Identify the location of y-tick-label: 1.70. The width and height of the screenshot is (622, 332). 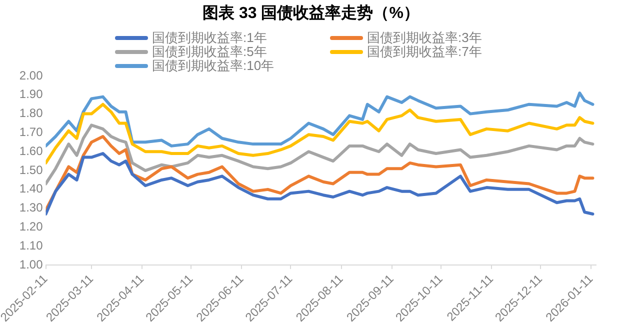
(31, 132).